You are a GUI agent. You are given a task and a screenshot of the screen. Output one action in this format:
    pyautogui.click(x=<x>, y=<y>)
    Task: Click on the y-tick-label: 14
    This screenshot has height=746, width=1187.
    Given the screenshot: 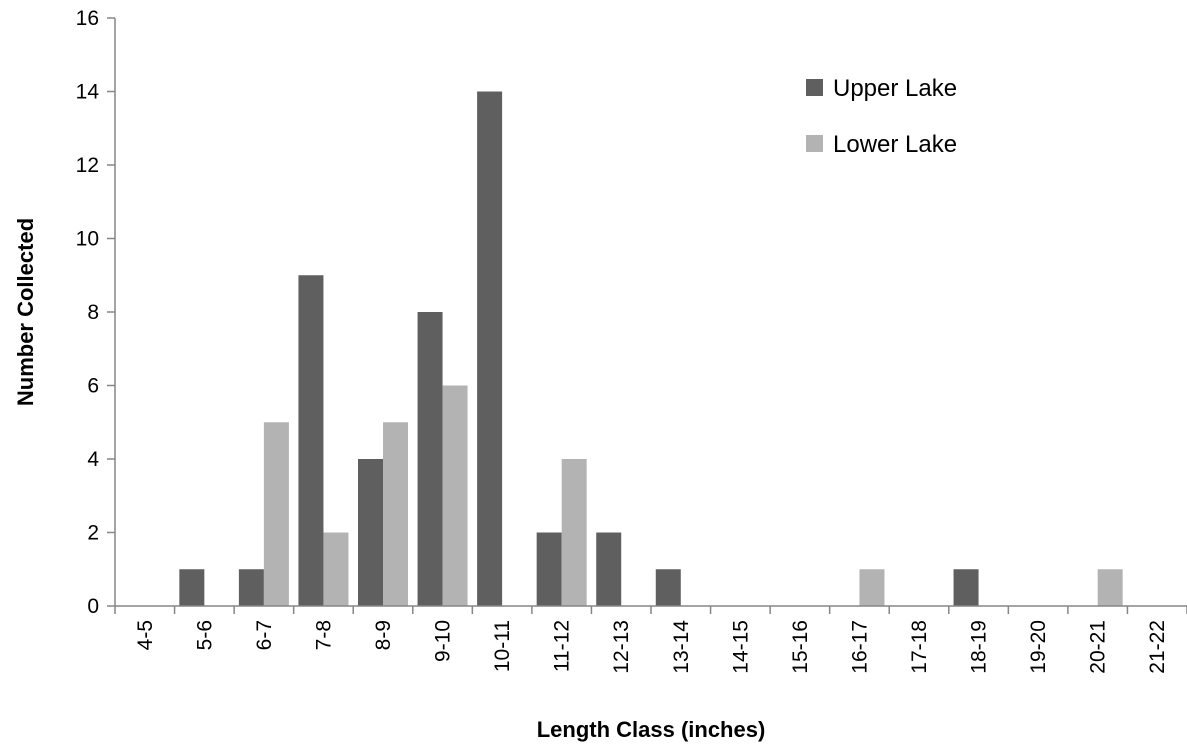 What is the action you would take?
    pyautogui.click(x=88, y=92)
    